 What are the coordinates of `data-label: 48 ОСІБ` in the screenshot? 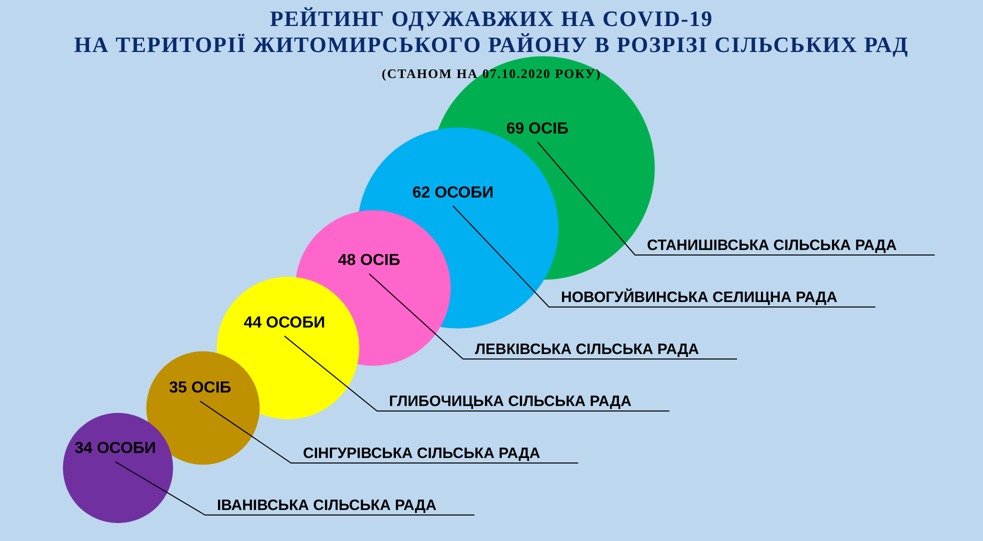 It's located at (369, 261).